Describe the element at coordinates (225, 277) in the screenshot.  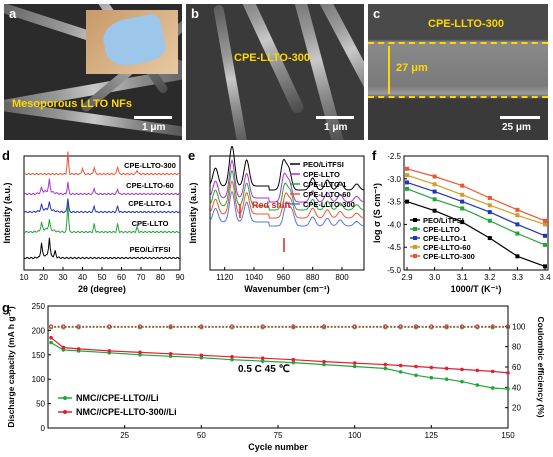
I see `x-tick-label: 1120` at that location.